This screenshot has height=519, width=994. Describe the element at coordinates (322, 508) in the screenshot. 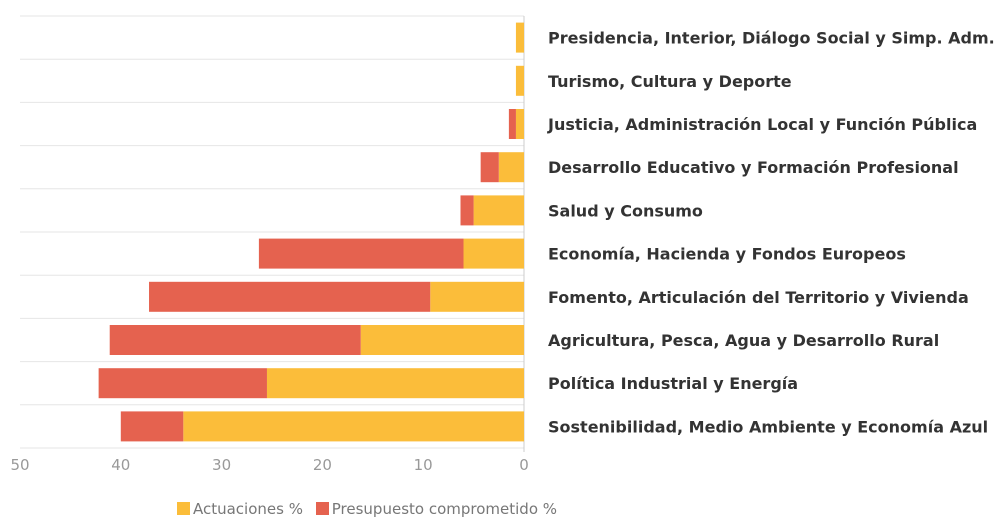

I see `legend-swatch-presupuesto` at that location.